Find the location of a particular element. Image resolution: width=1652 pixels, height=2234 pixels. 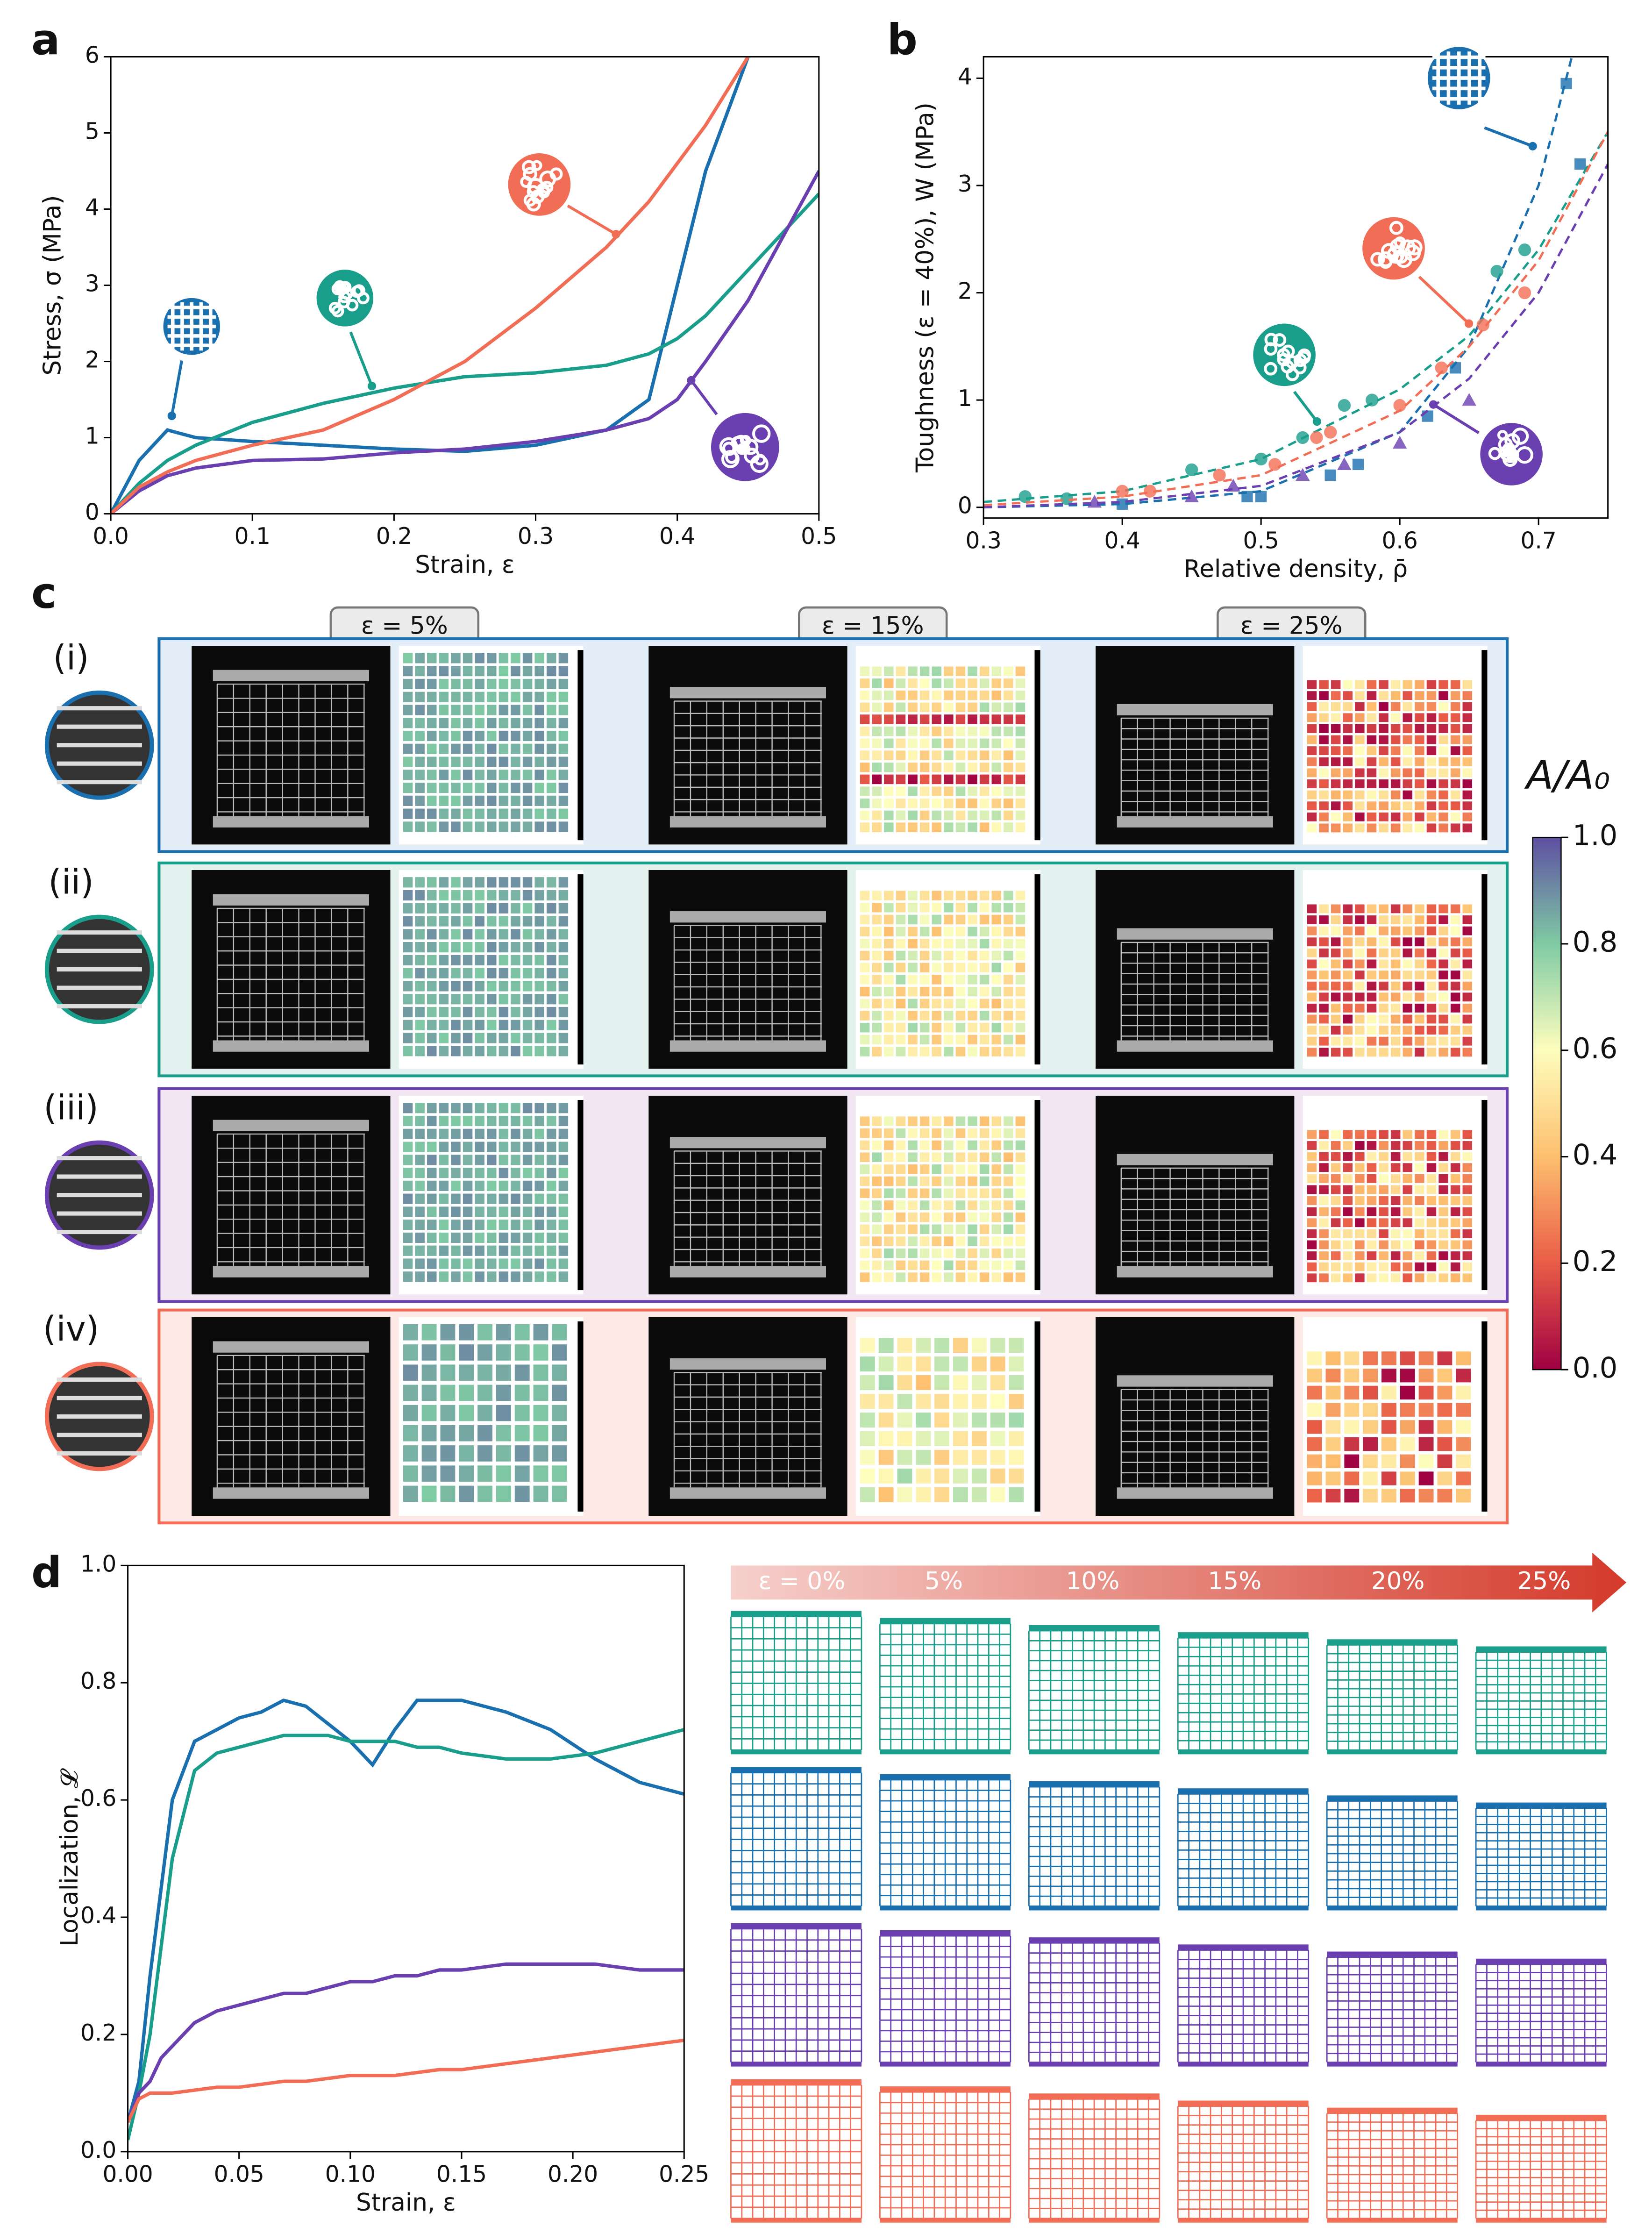

x-tick-label: 0.3 is located at coordinates (536, 536).